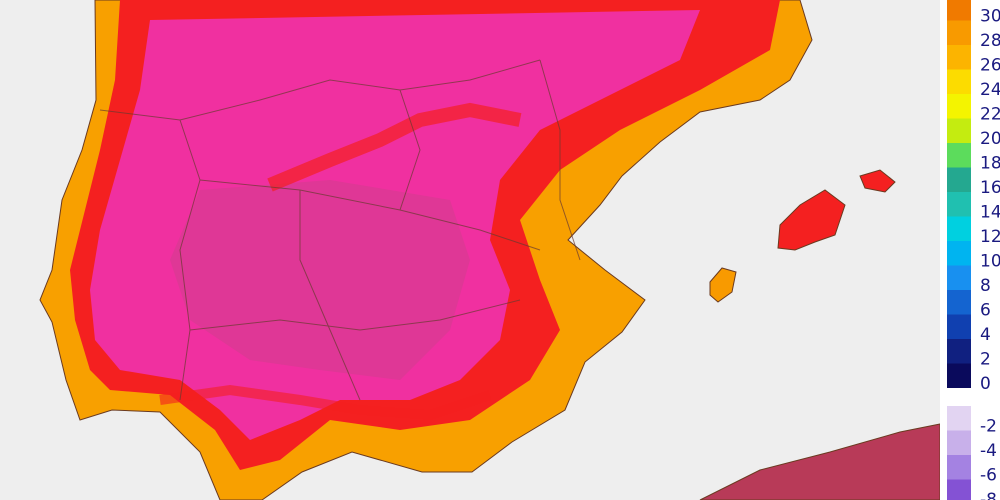 This screenshot has height=500, width=1000. Describe the element at coordinates (990, 164) in the screenshot. I see `legend-label: 18` at that location.